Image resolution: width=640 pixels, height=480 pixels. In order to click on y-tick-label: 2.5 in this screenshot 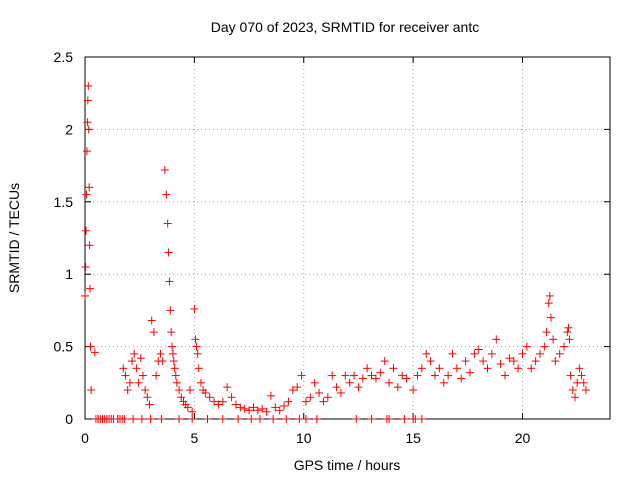, I will do `click(64, 57)`.